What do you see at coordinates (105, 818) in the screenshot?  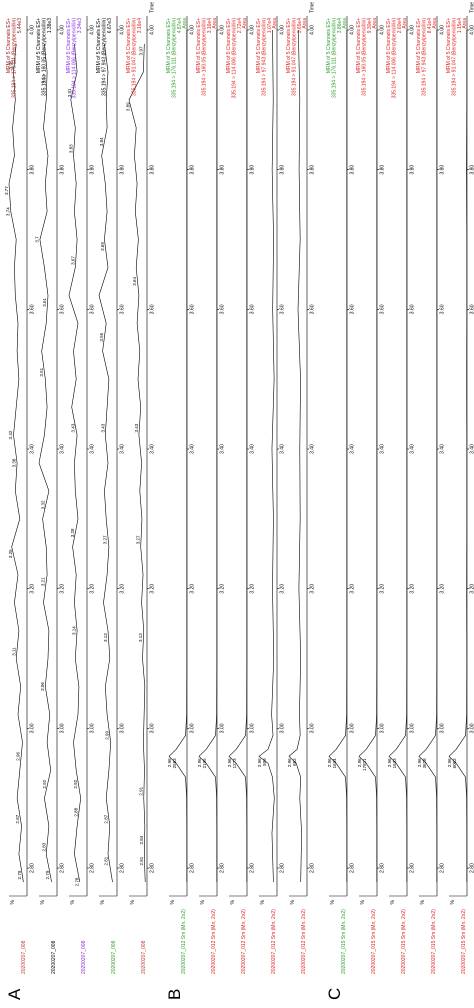 I see `peak-label: 2.87` at bounding box center [105, 818].